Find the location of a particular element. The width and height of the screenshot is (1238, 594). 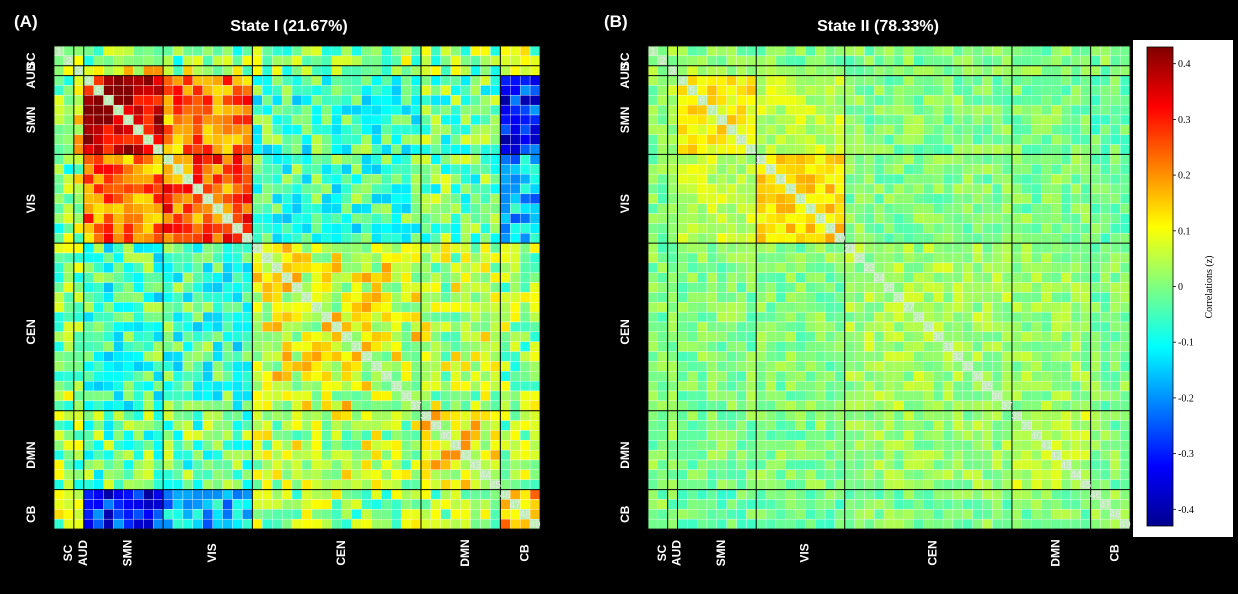

diagonal-component-number: 9 is located at coordinates (139, 130).